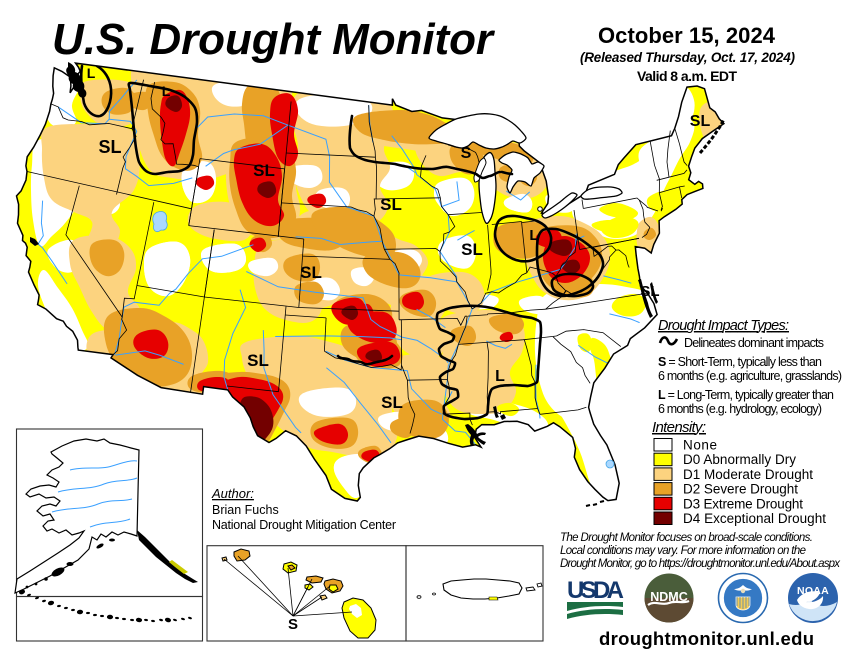  Describe the element at coordinates (740, 362) in the screenshot. I see `svg-text:S = Short-Term, typically less: S = Short-Term, typically less than` at that location.